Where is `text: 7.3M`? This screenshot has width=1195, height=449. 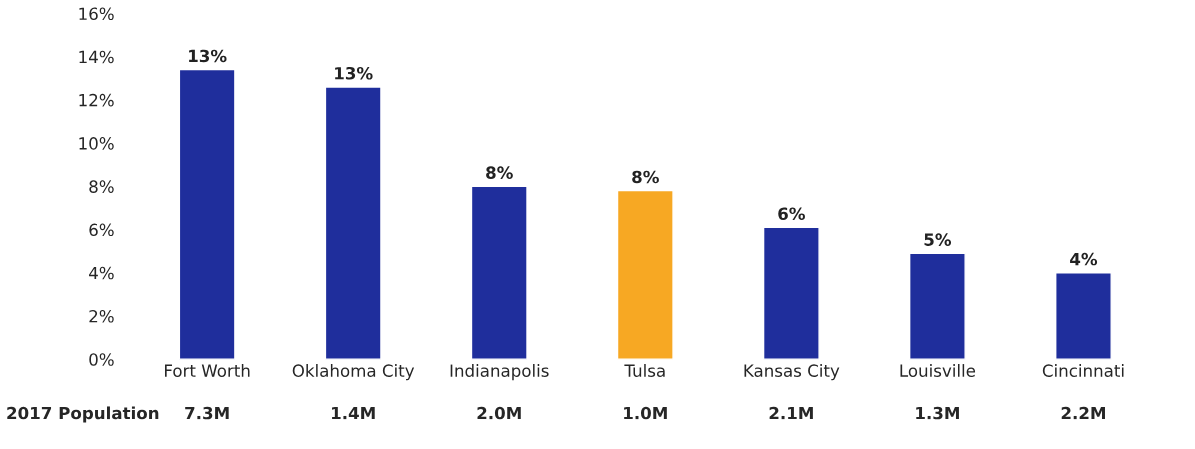 text: 7.3M is located at coordinates (207, 413).